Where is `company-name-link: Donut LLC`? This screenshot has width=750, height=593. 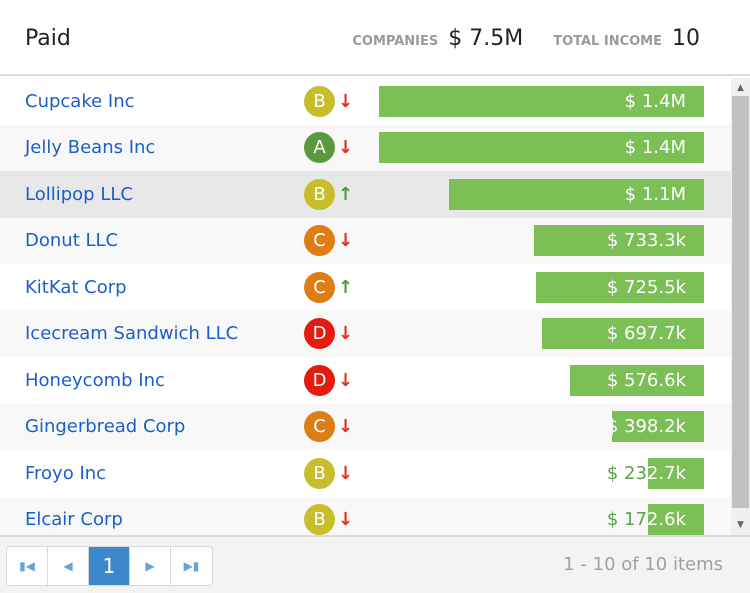 company-name-link: Donut LLC is located at coordinates (72, 241).